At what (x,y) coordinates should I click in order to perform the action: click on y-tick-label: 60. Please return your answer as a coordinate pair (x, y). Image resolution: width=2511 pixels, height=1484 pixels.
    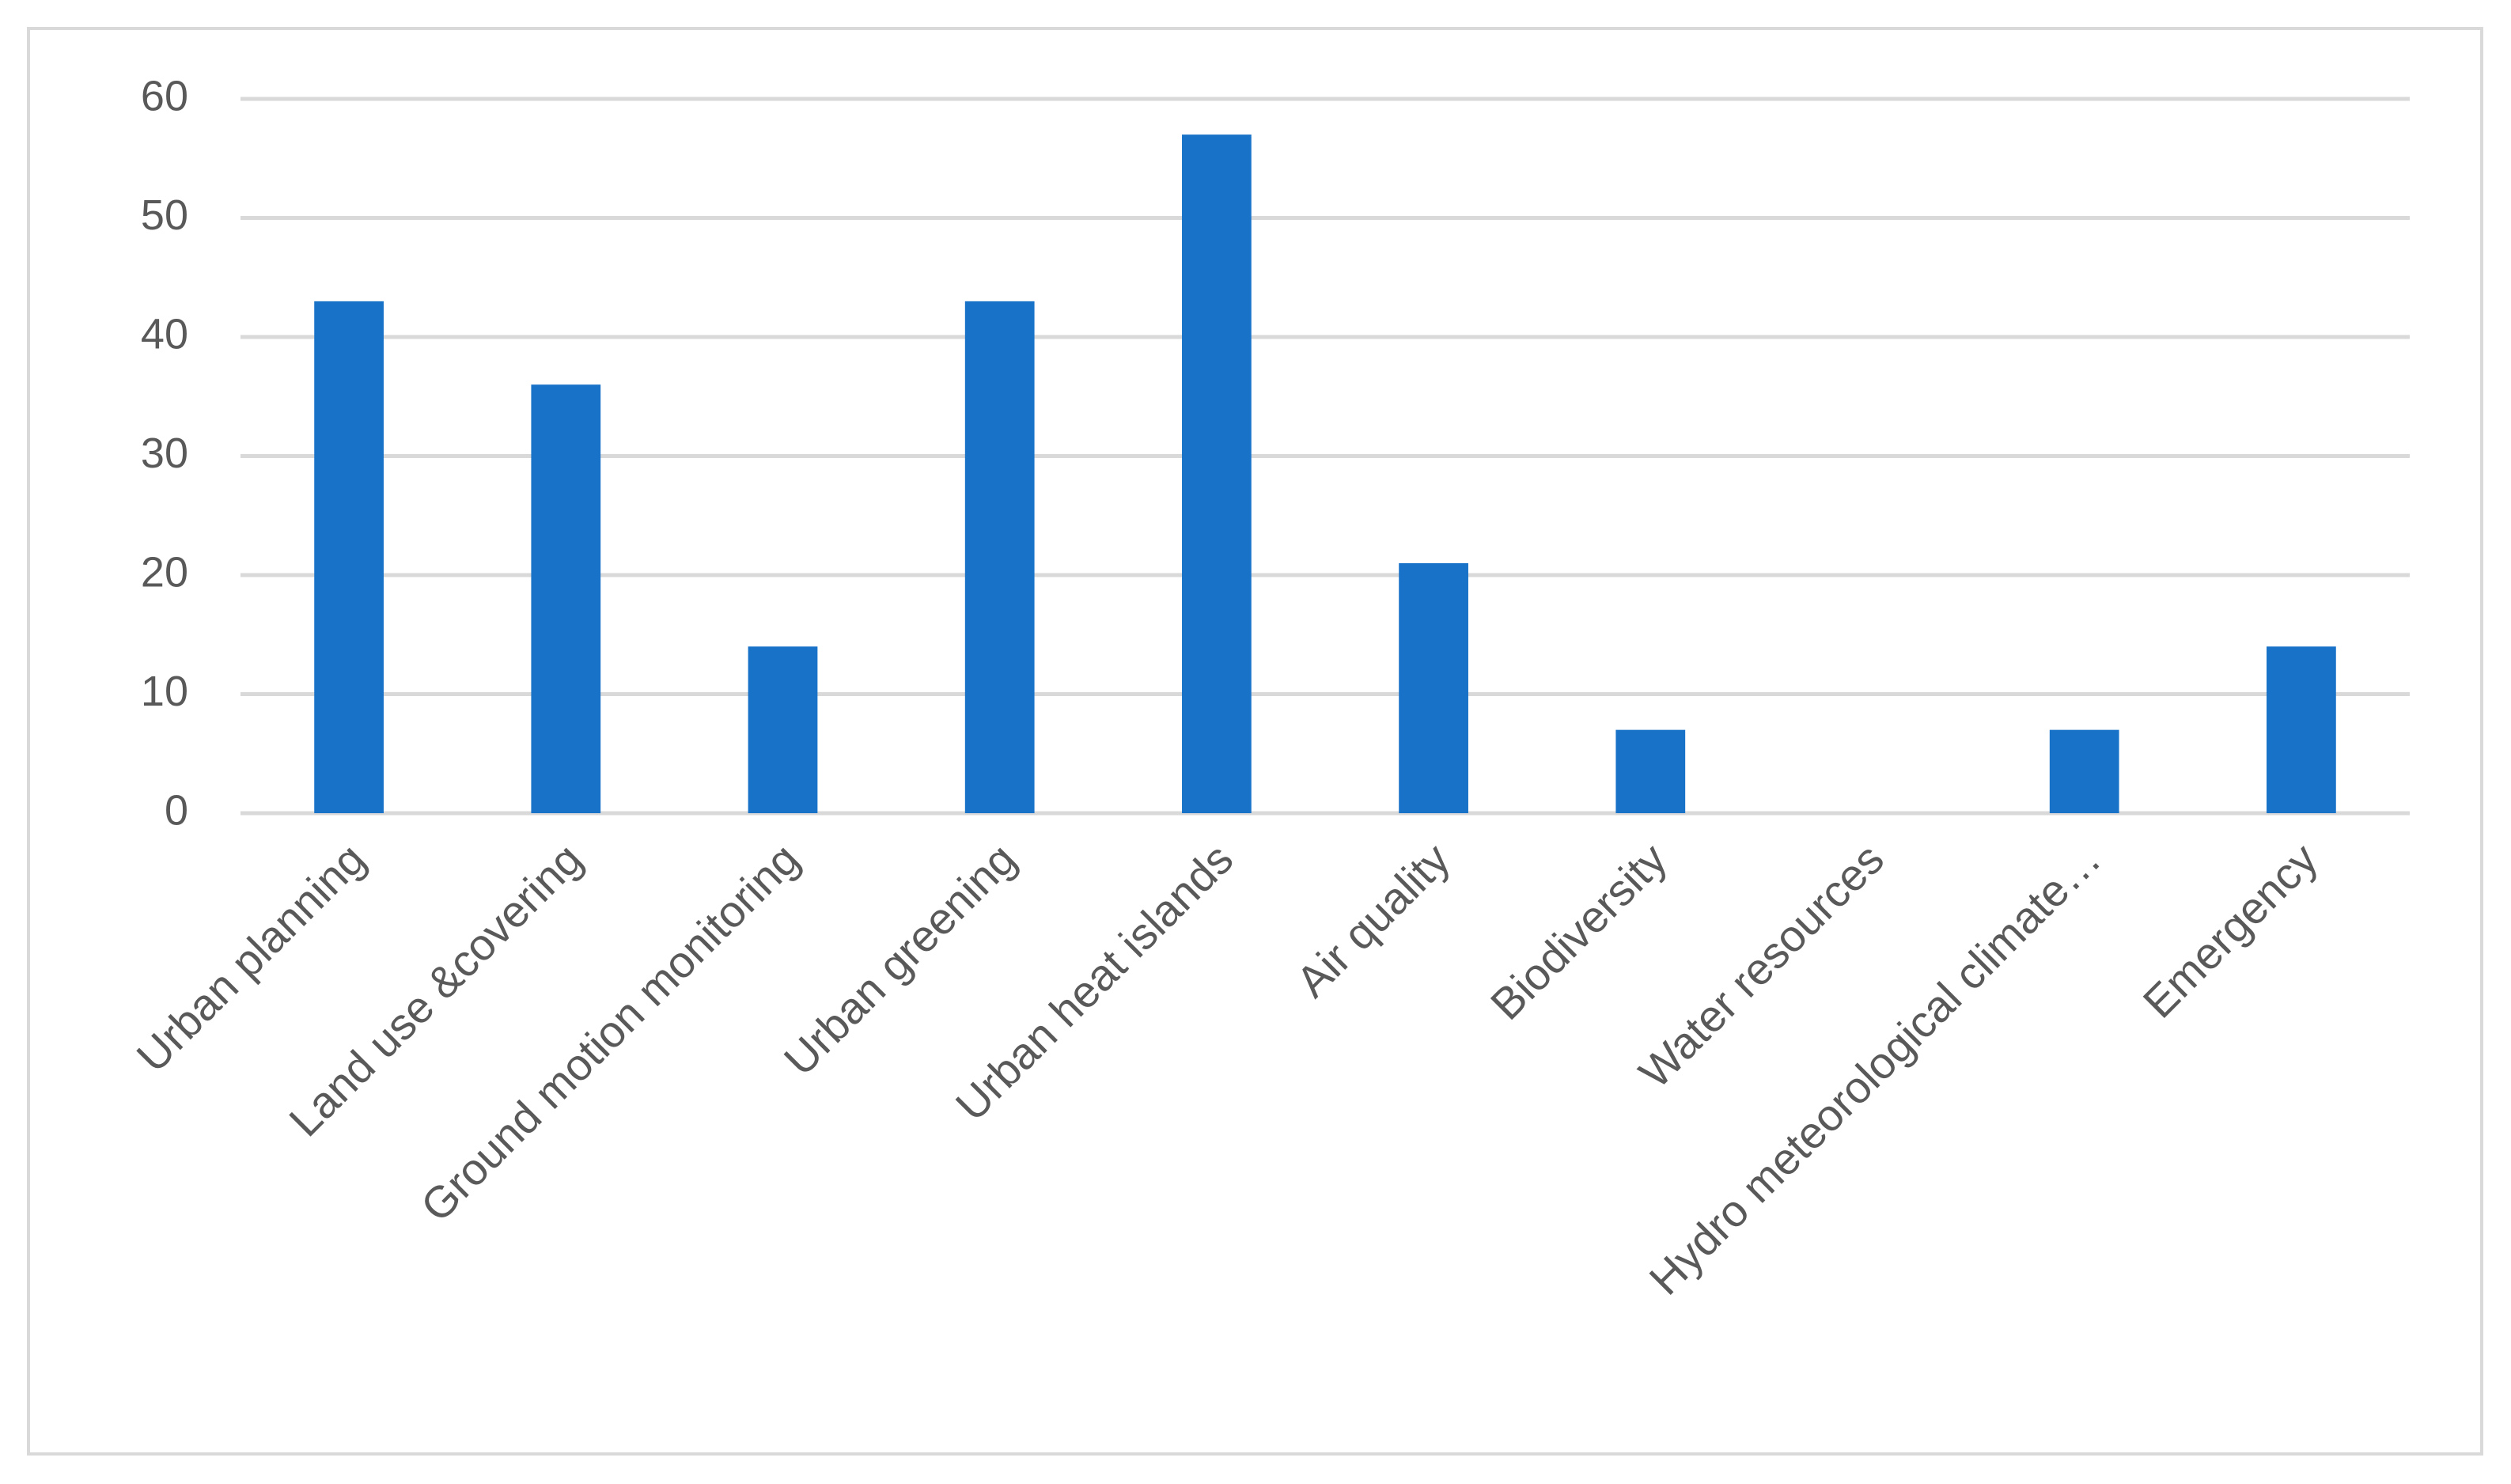
    Looking at the image, I should click on (164, 95).